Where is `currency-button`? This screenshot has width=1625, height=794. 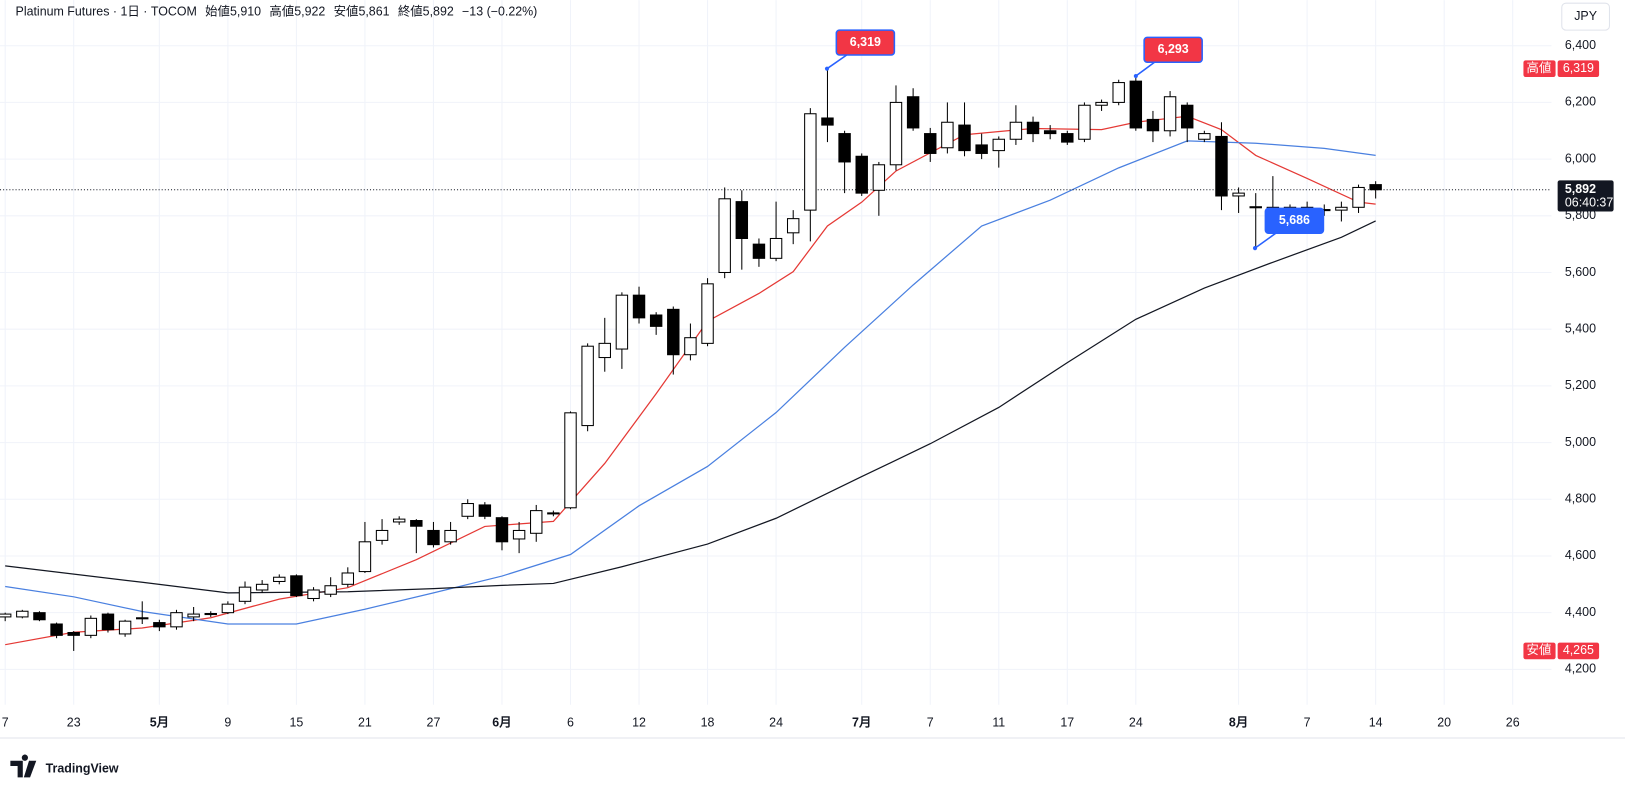 currency-button is located at coordinates (1585, 16).